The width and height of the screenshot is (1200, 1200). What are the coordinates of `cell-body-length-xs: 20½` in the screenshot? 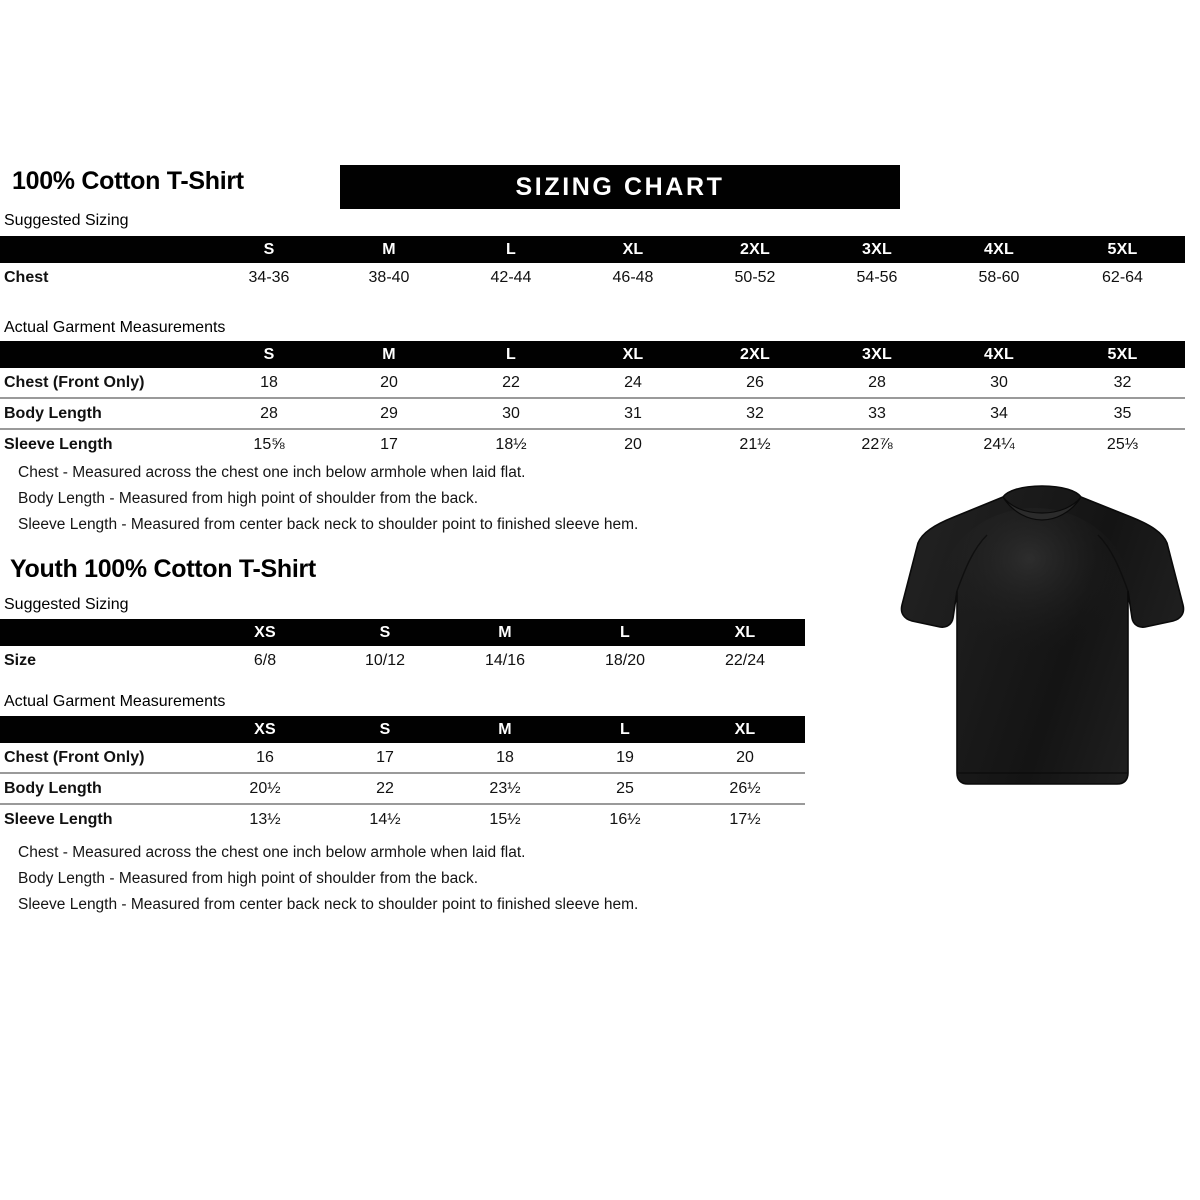 It's located at (265, 788).